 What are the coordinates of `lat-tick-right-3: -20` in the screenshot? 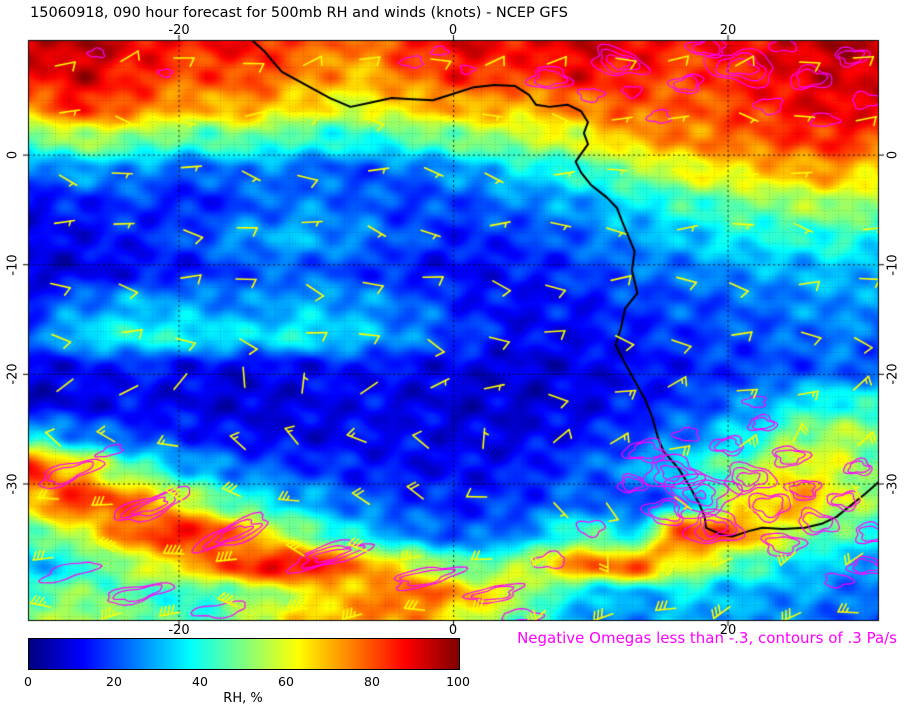 It's located at (893, 374).